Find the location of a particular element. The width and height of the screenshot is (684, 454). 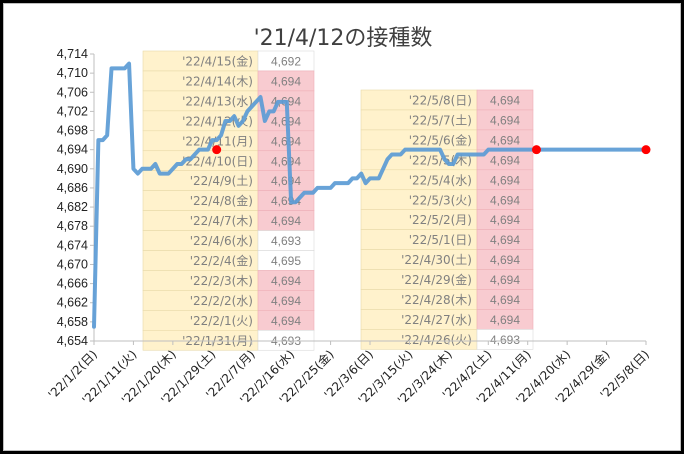

table-date-label: '22/4/27(水) is located at coordinates (436, 320).